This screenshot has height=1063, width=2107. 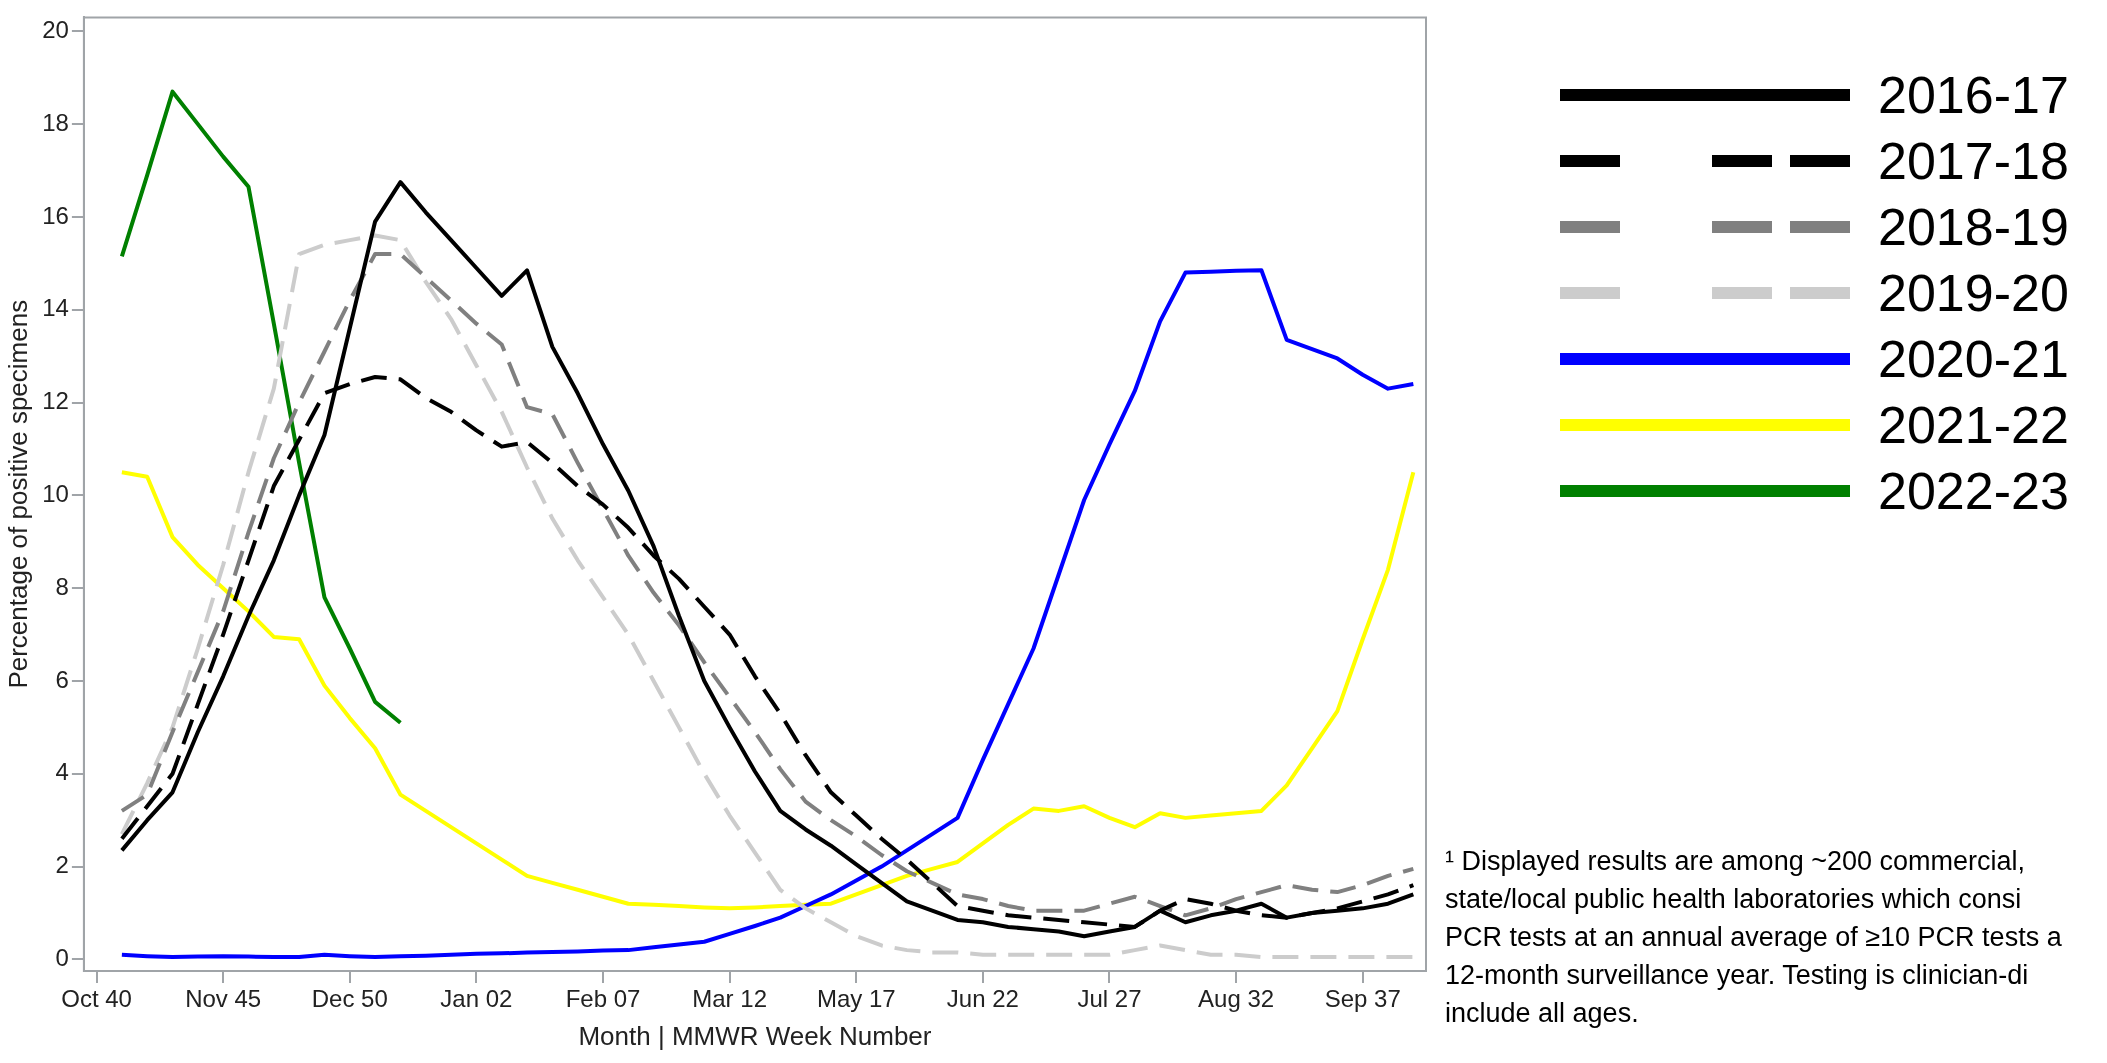 I want to click on text: ¹ Displayed results are among ~200 commercial, state/local public health laboratories which consi PCR tests at an annual average of ≥10 PCR tests a 12-month surveillance year. Testing is clinician-di include all ages., so click(x=1753, y=937).